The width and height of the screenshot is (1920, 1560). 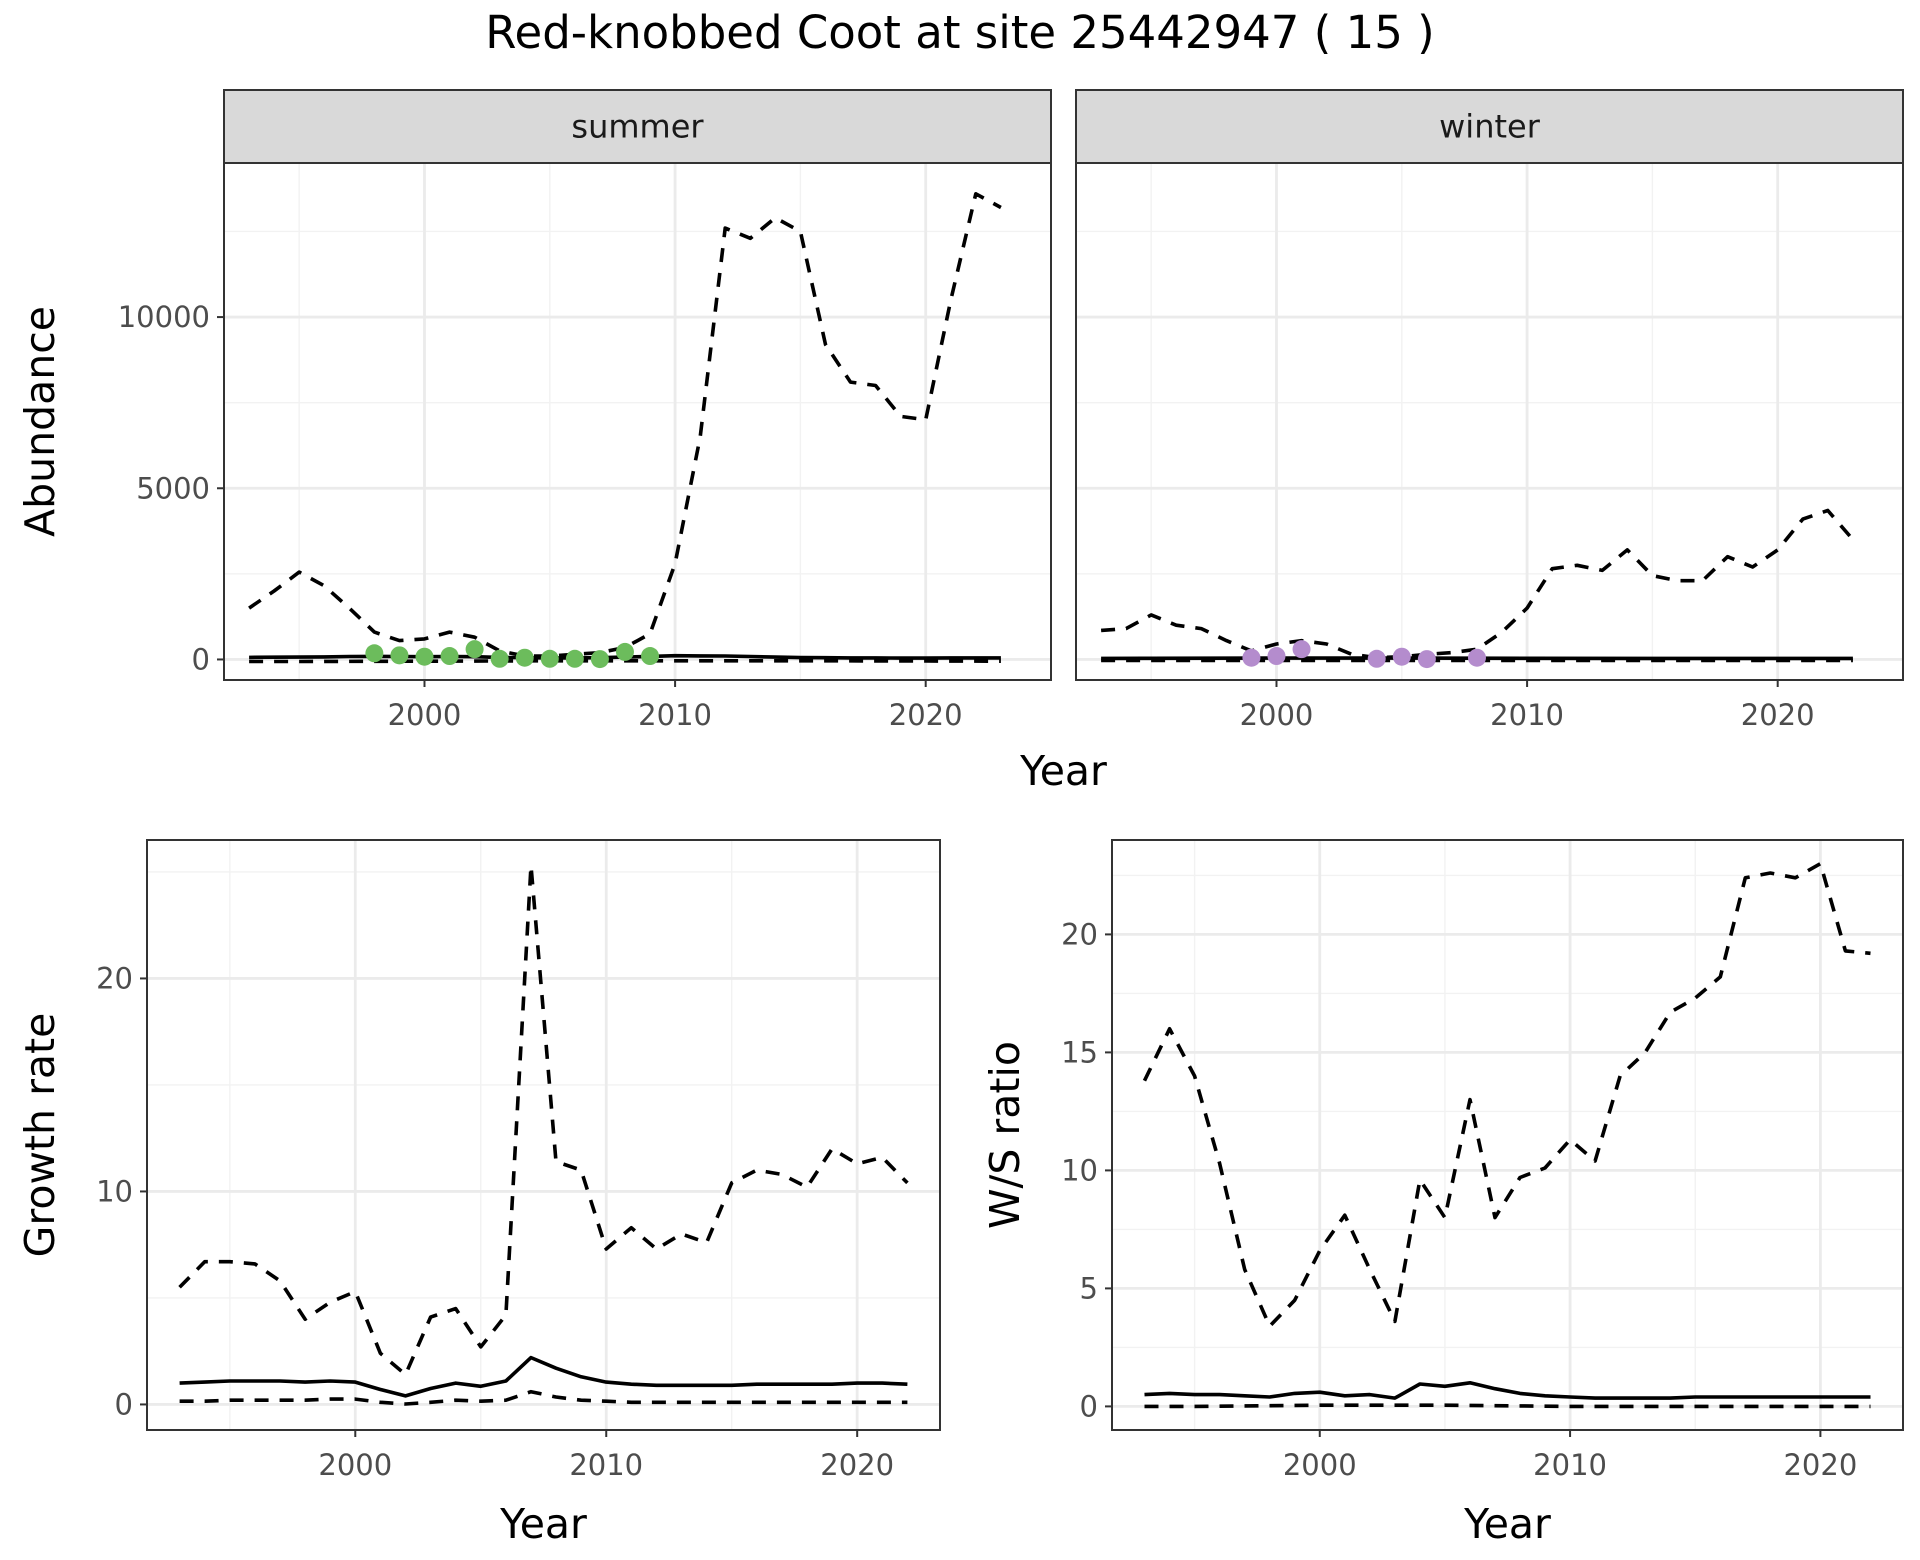 What do you see at coordinates (1005, 1135) in the screenshot?
I see `y-axis-title: W/S ratio` at bounding box center [1005, 1135].